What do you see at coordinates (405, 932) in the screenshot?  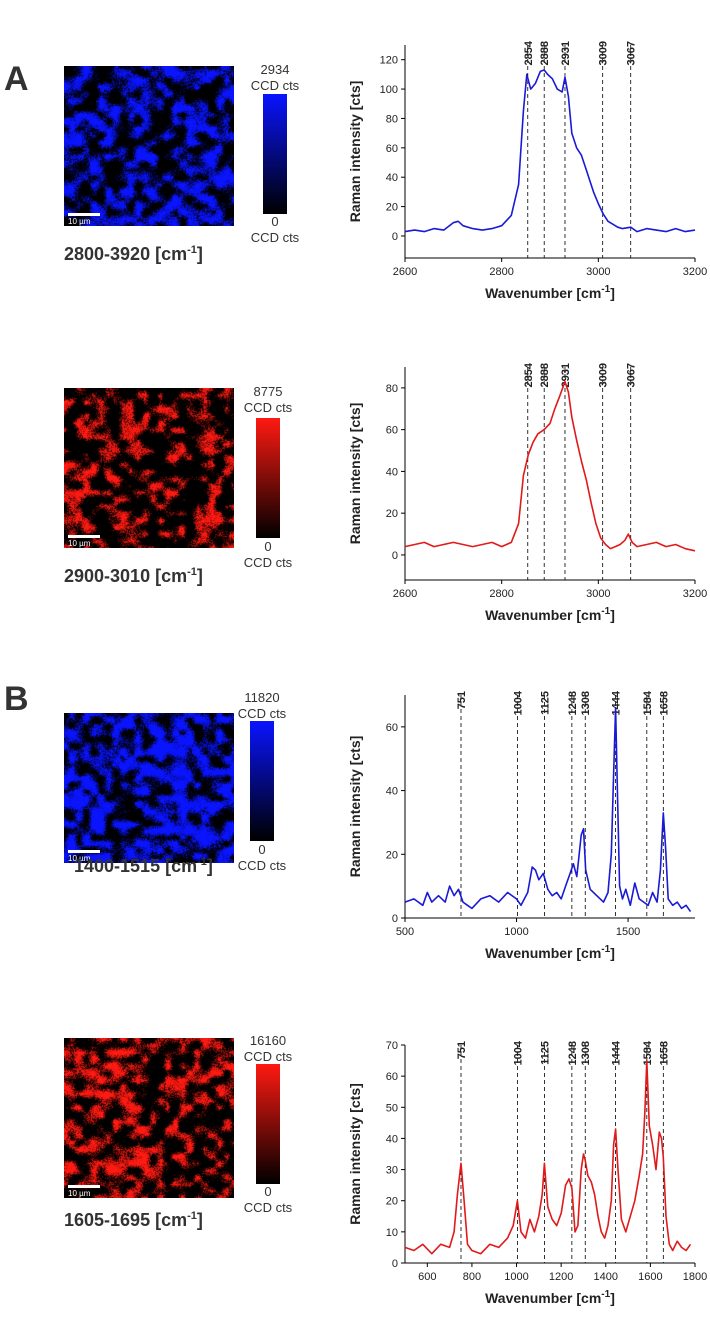 I see `x-tick-label: 500` at bounding box center [405, 932].